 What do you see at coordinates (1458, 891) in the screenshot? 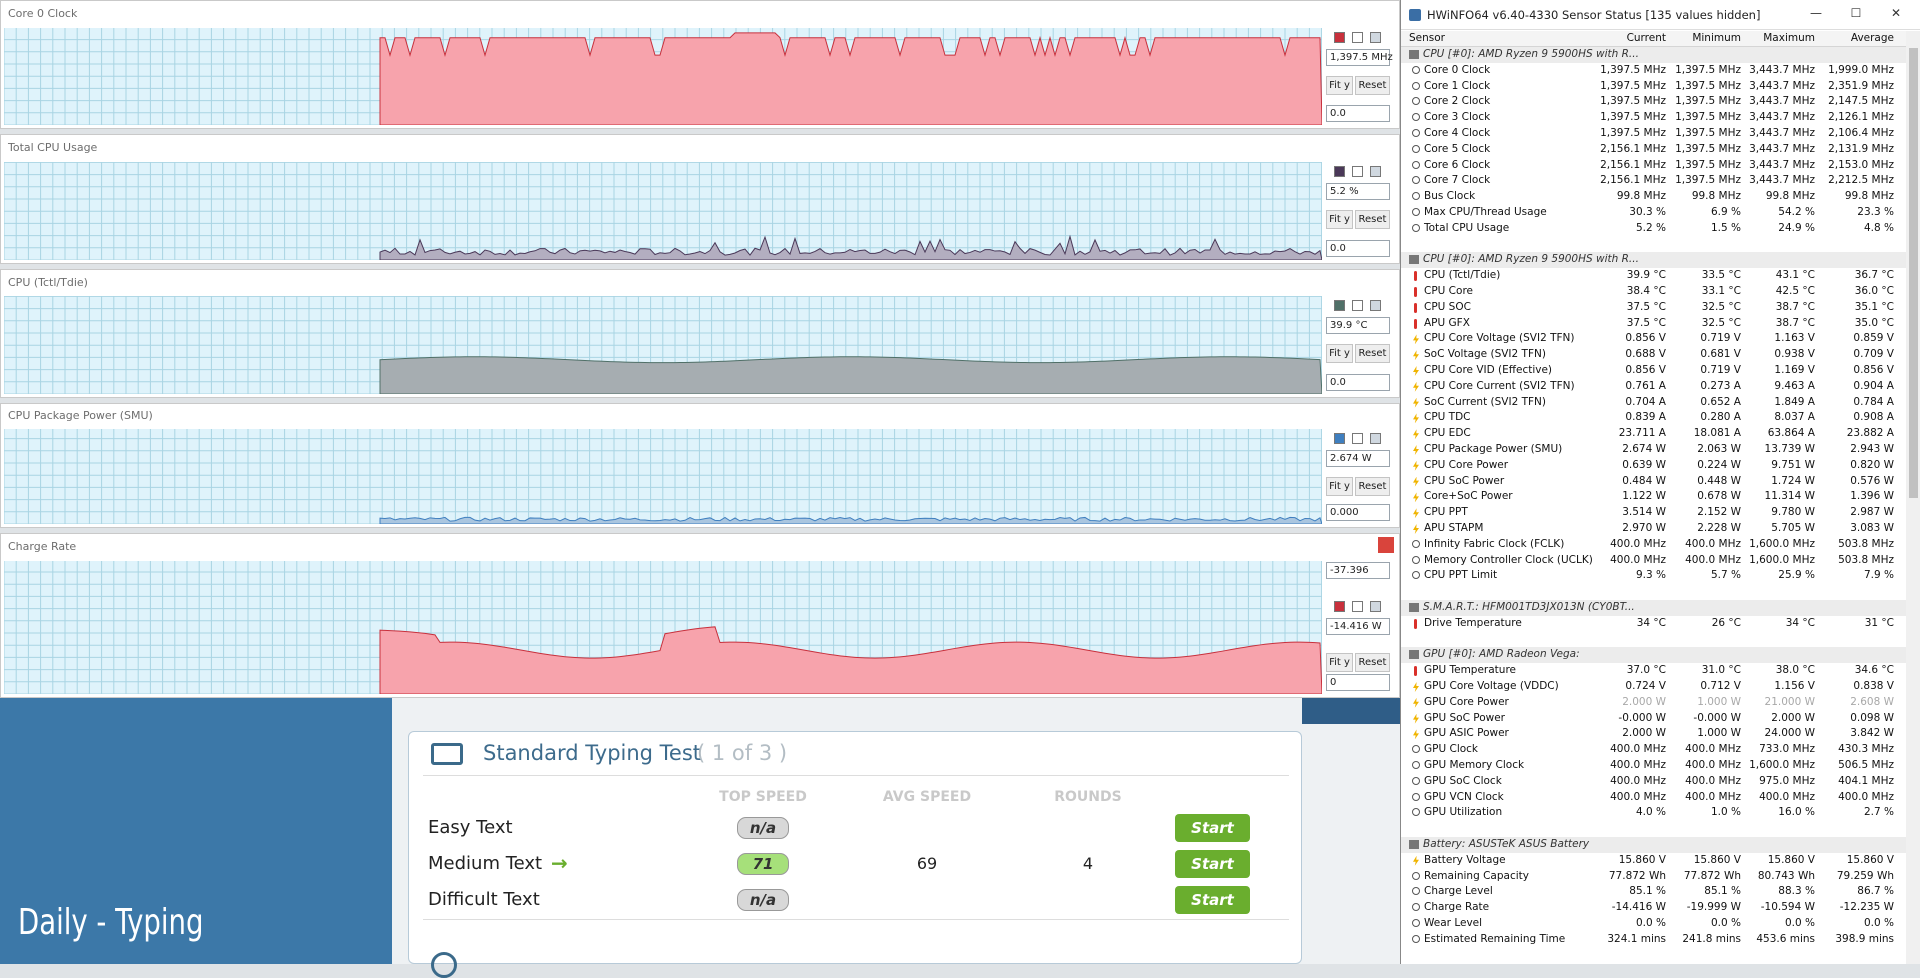
I see `sensor-name: Charge Level` at bounding box center [1458, 891].